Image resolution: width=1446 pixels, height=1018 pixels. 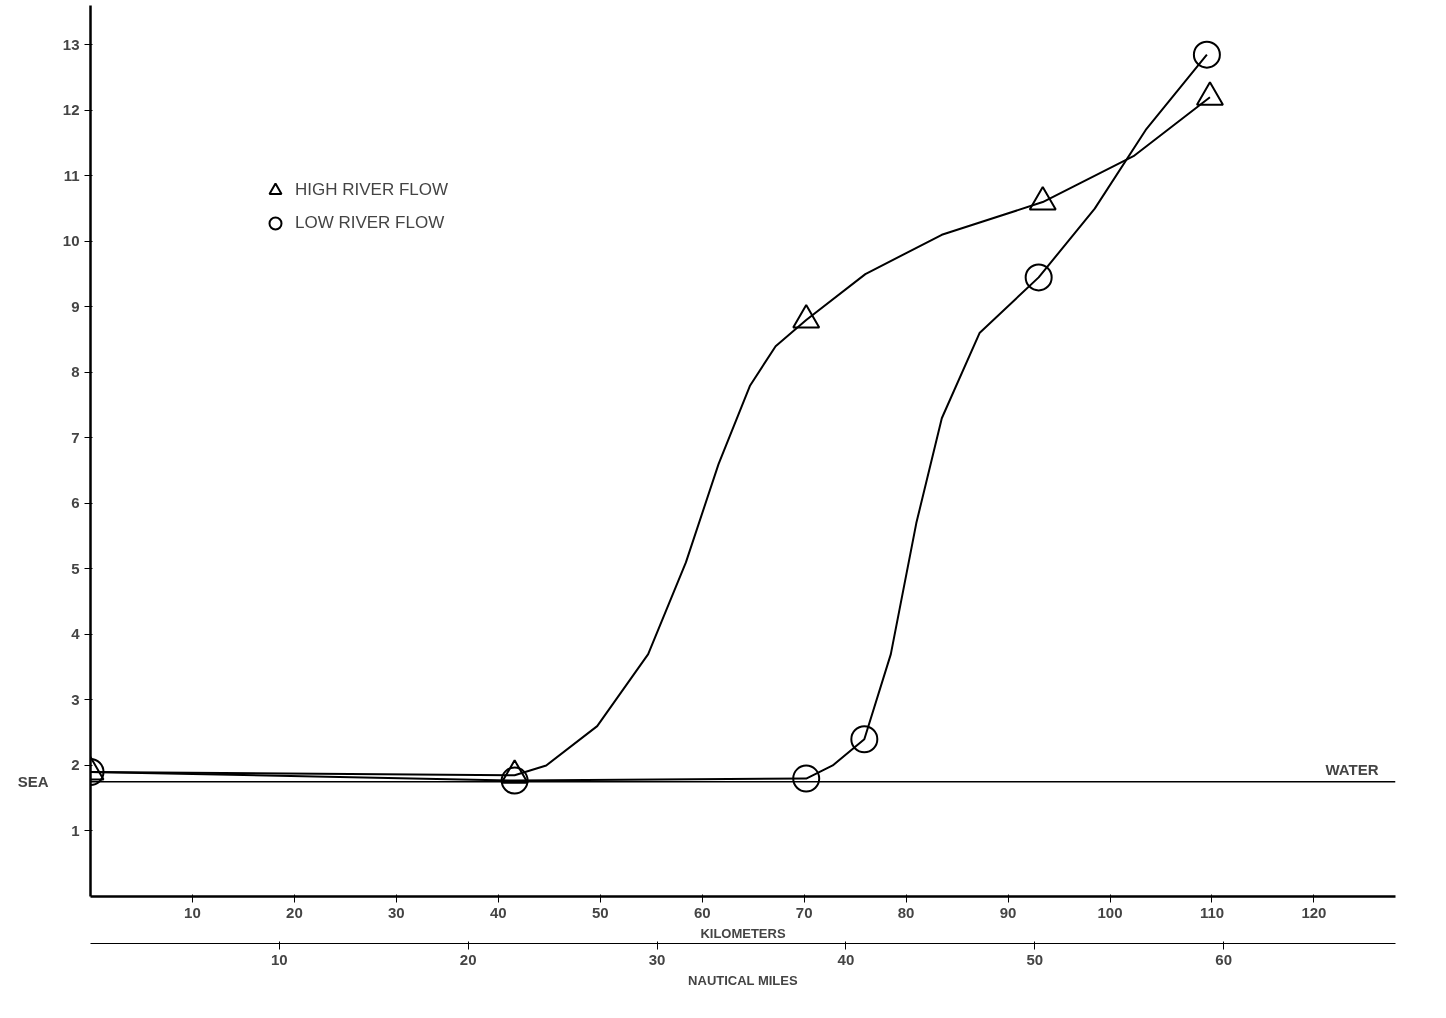 I want to click on annotation: WATER, so click(x=1352, y=769).